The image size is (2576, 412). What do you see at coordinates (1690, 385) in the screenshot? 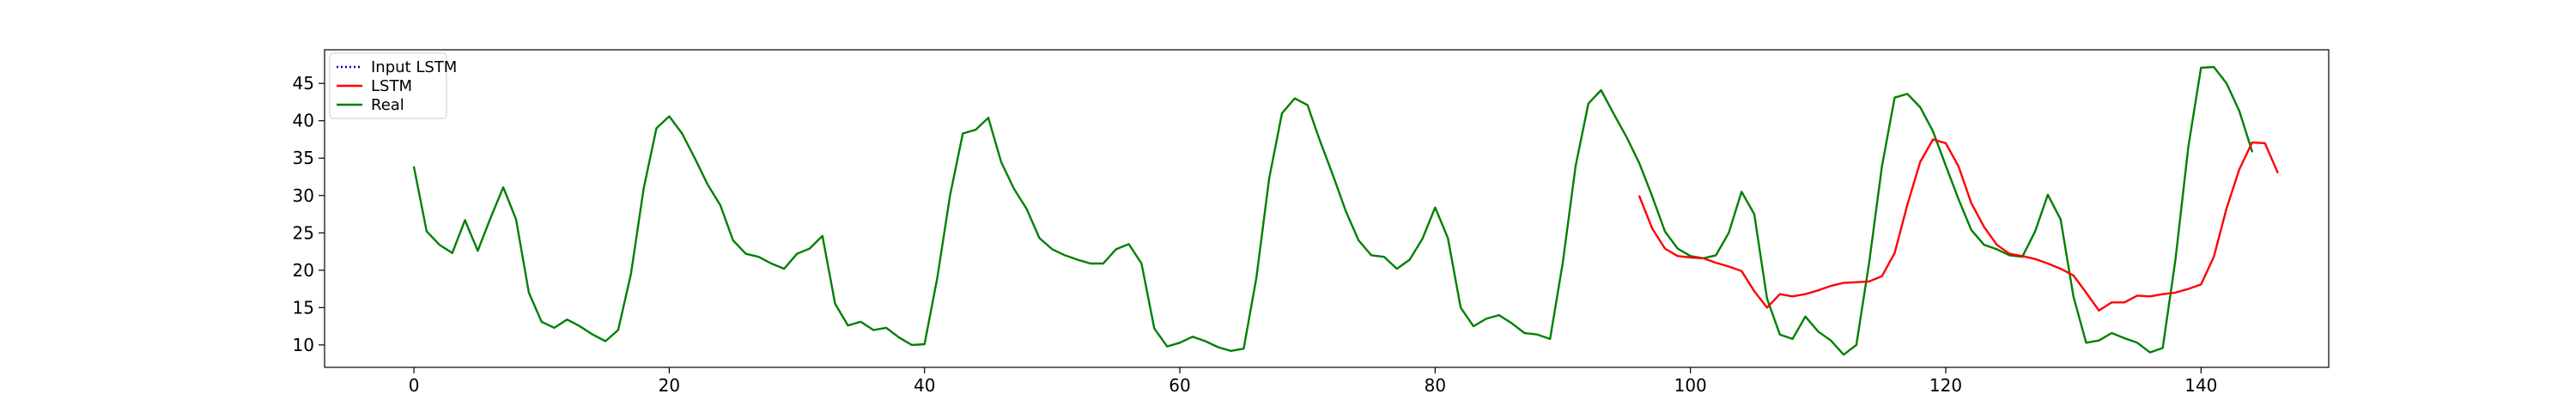
I see `x-tick-label: 100` at bounding box center [1690, 385].